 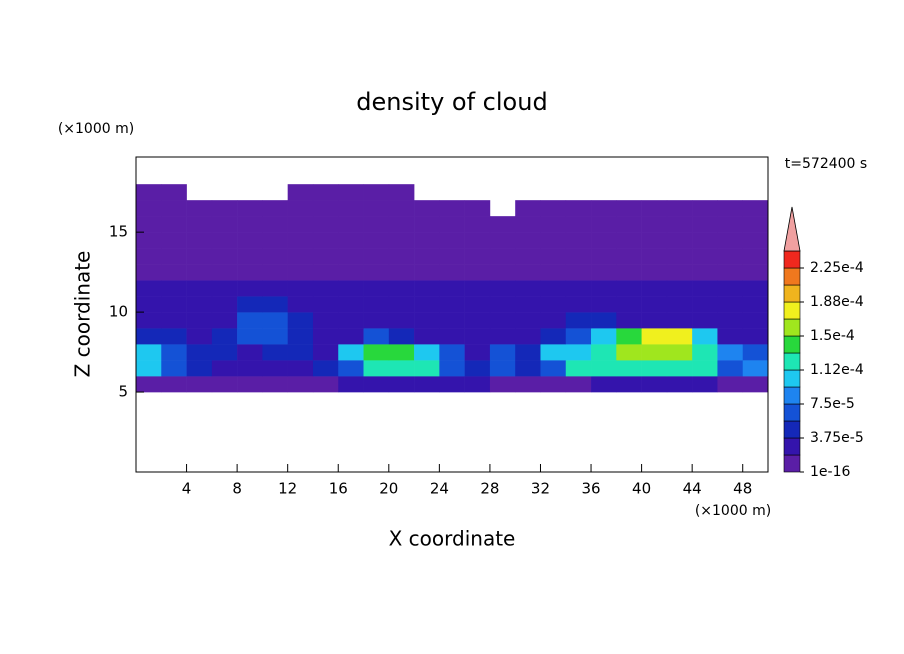 What do you see at coordinates (452, 539) in the screenshot?
I see `x-axis-title: X coordinate` at bounding box center [452, 539].